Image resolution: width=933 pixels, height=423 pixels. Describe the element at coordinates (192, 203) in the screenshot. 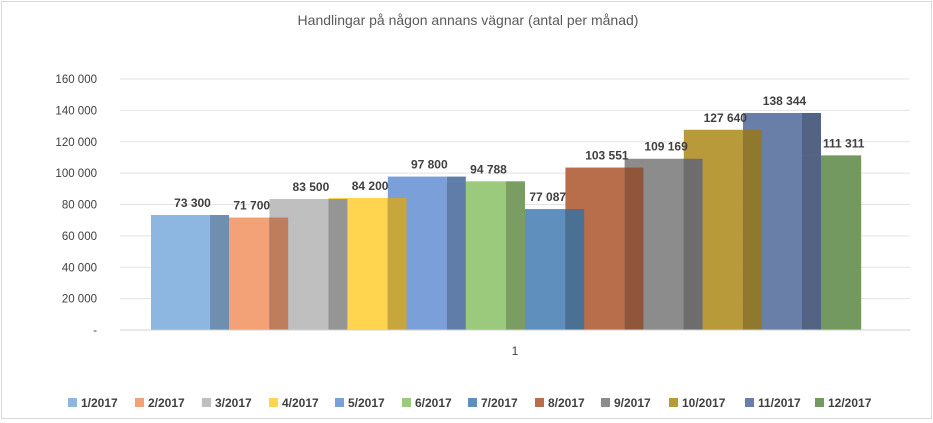

I see `data-label-1/2017: 73 300` at that location.